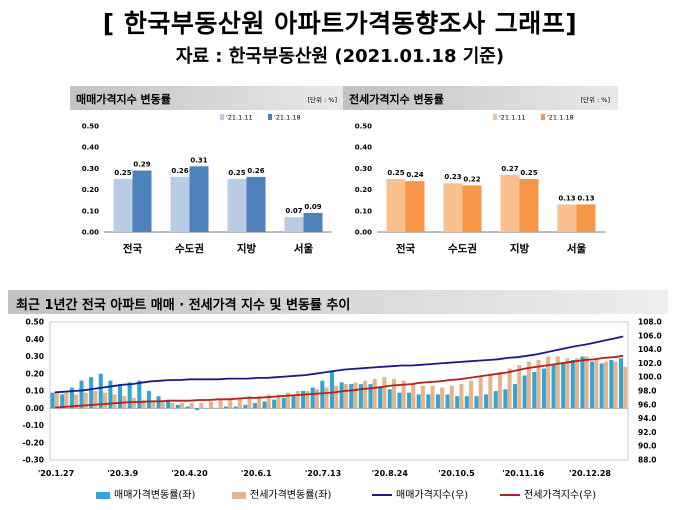 The height and width of the screenshot is (510, 680). I want to click on jeonse-change-category-label: 지방, so click(520, 248).